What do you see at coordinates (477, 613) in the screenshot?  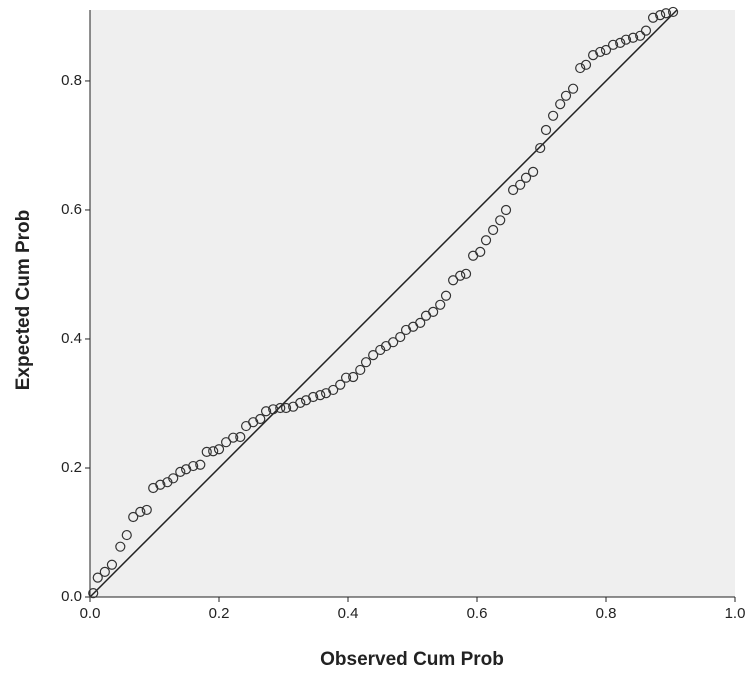 I see `x-tick-label: 0.6` at bounding box center [477, 613].